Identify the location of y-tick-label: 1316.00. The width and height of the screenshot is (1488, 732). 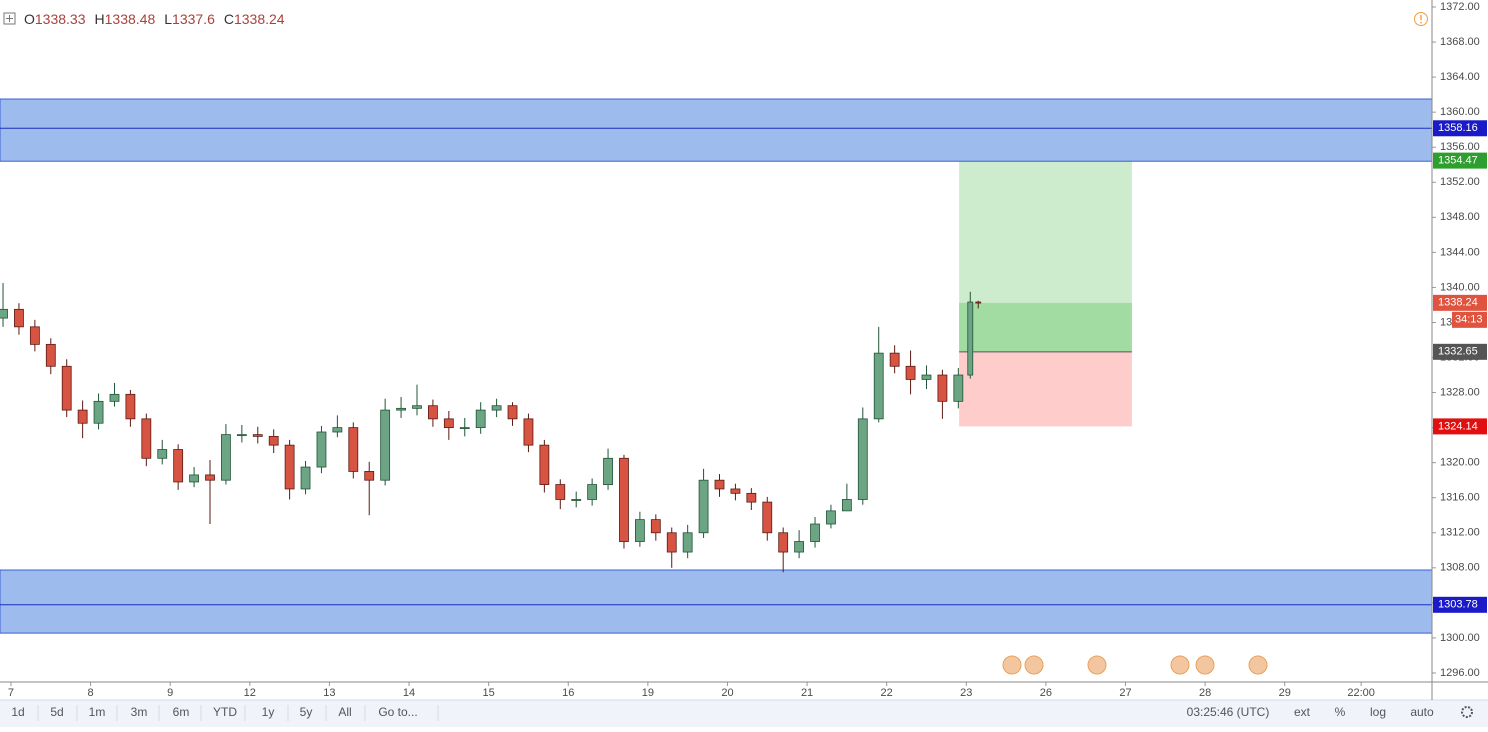
(1460, 498).